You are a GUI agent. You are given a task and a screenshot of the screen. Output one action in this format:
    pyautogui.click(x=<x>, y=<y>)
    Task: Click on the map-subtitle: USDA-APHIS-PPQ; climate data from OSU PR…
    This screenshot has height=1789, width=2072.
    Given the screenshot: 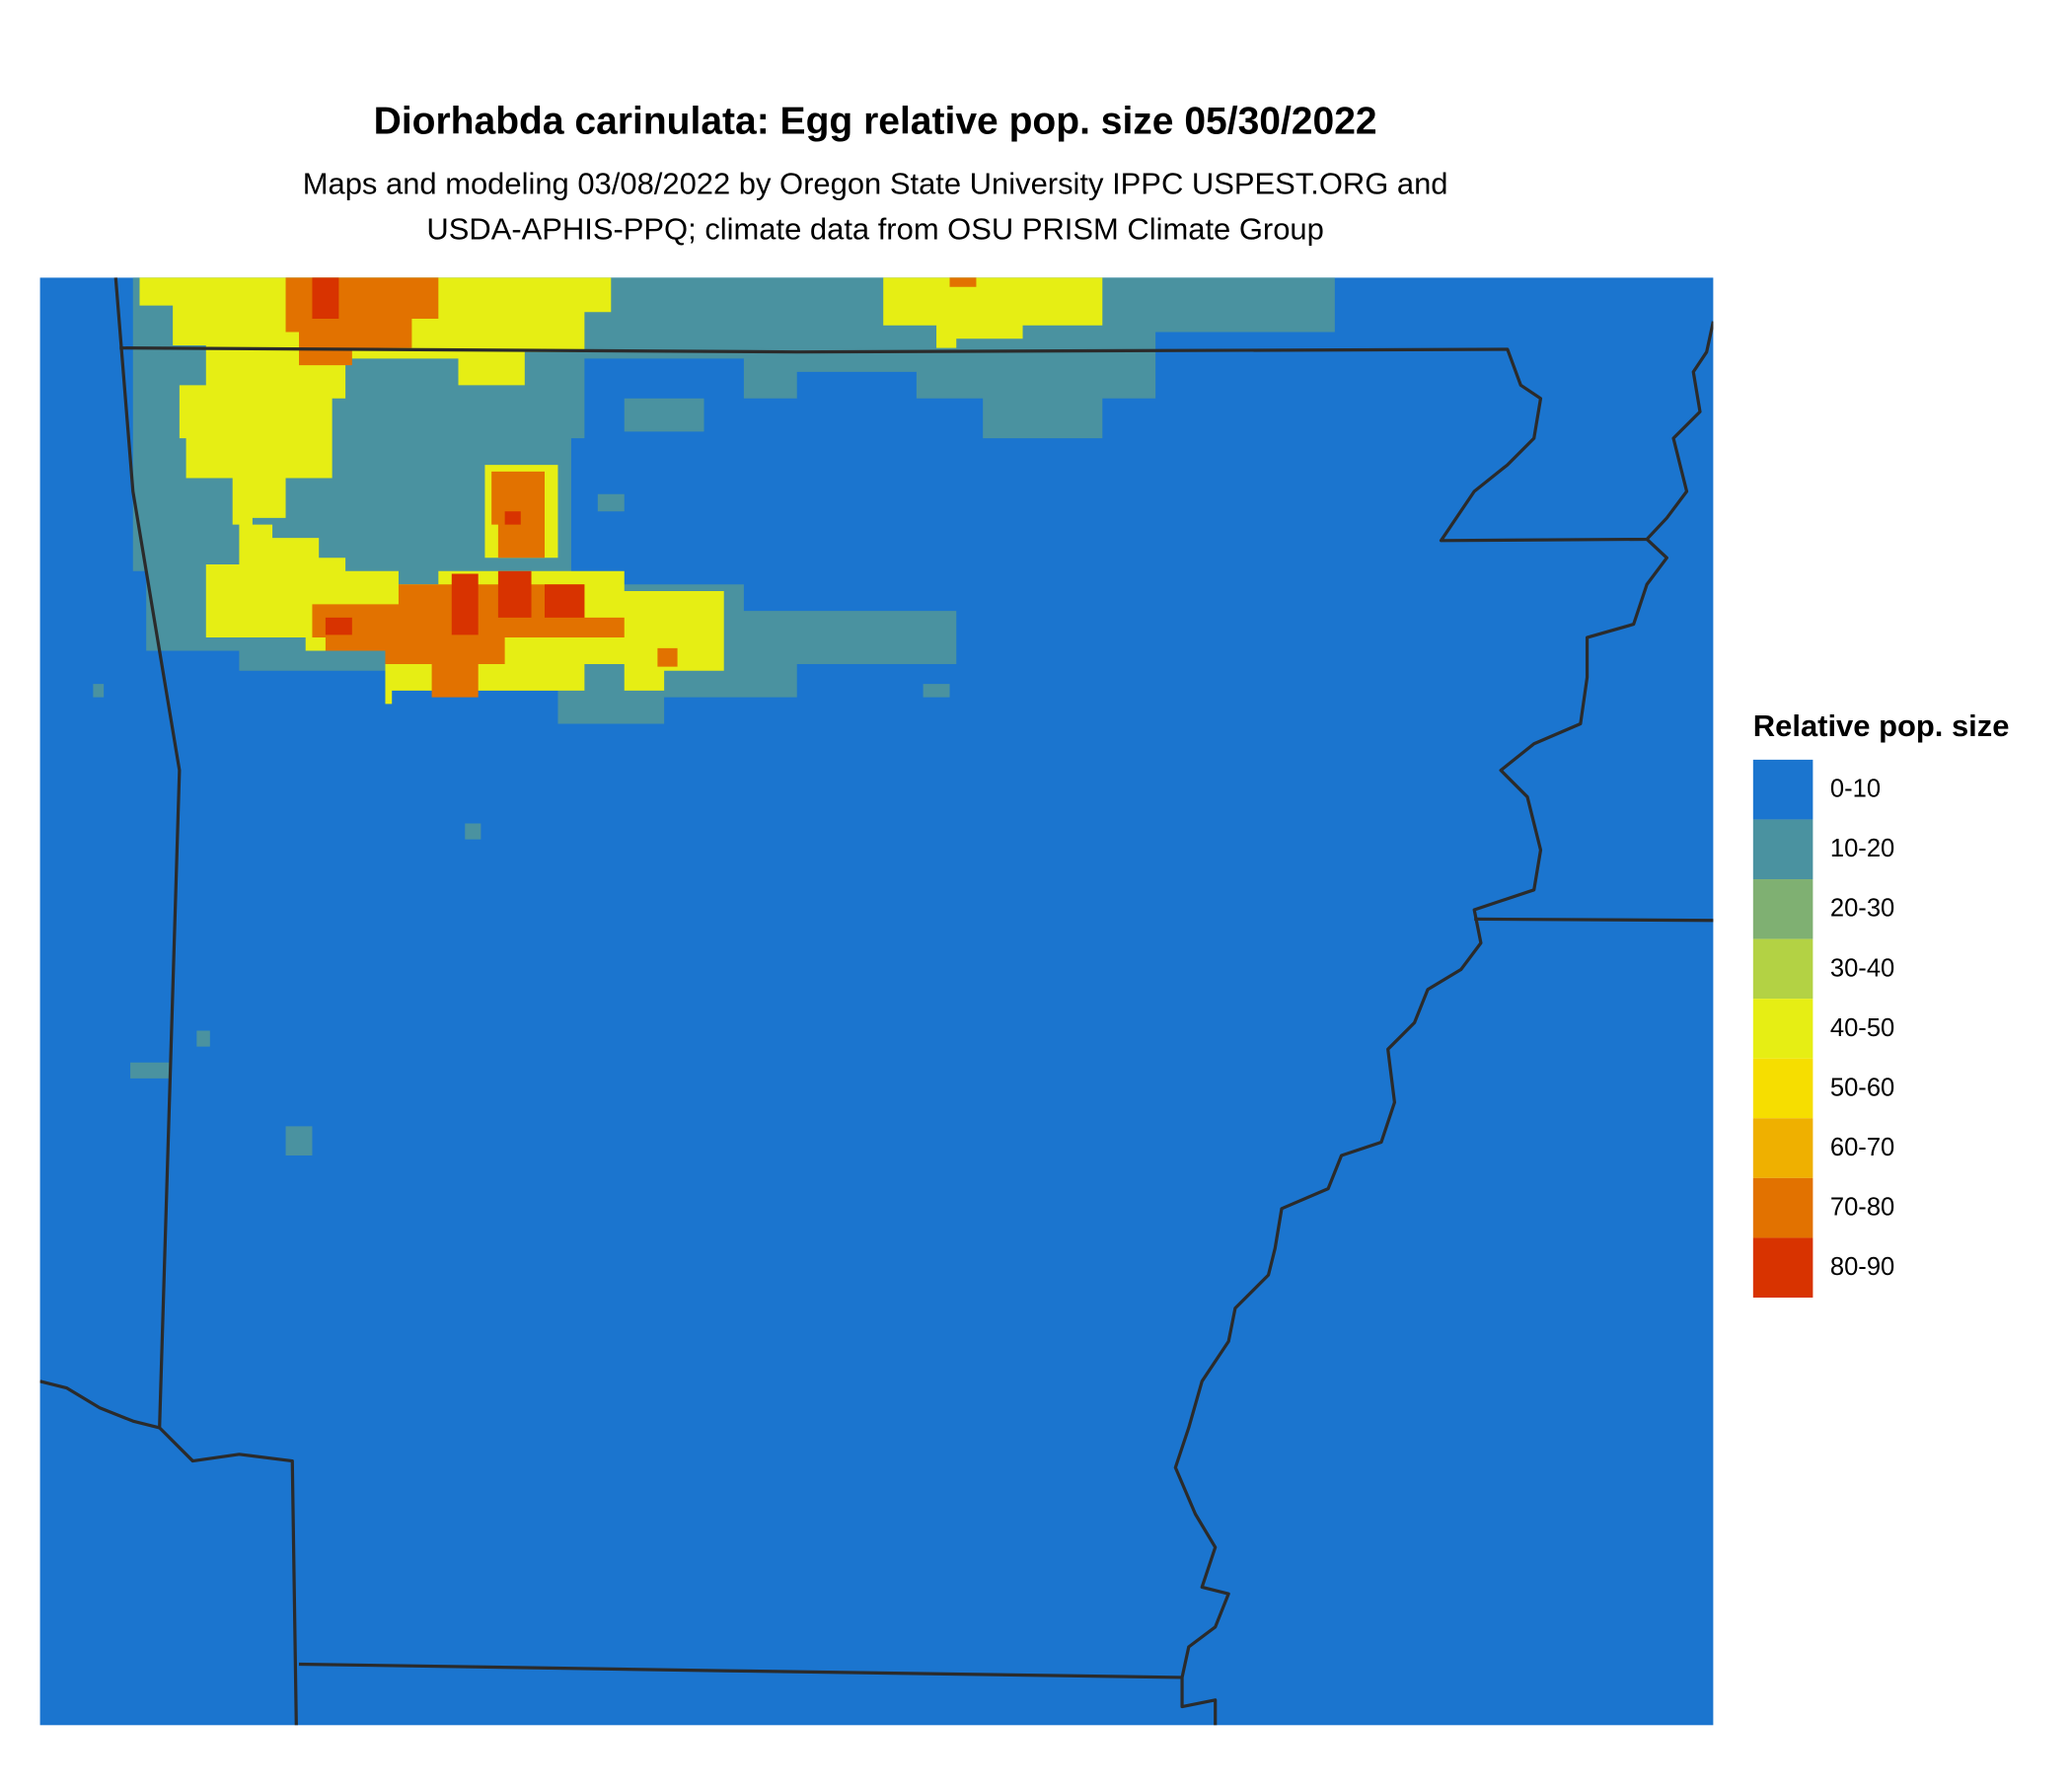 What is the action you would take?
    pyautogui.click(x=875, y=228)
    